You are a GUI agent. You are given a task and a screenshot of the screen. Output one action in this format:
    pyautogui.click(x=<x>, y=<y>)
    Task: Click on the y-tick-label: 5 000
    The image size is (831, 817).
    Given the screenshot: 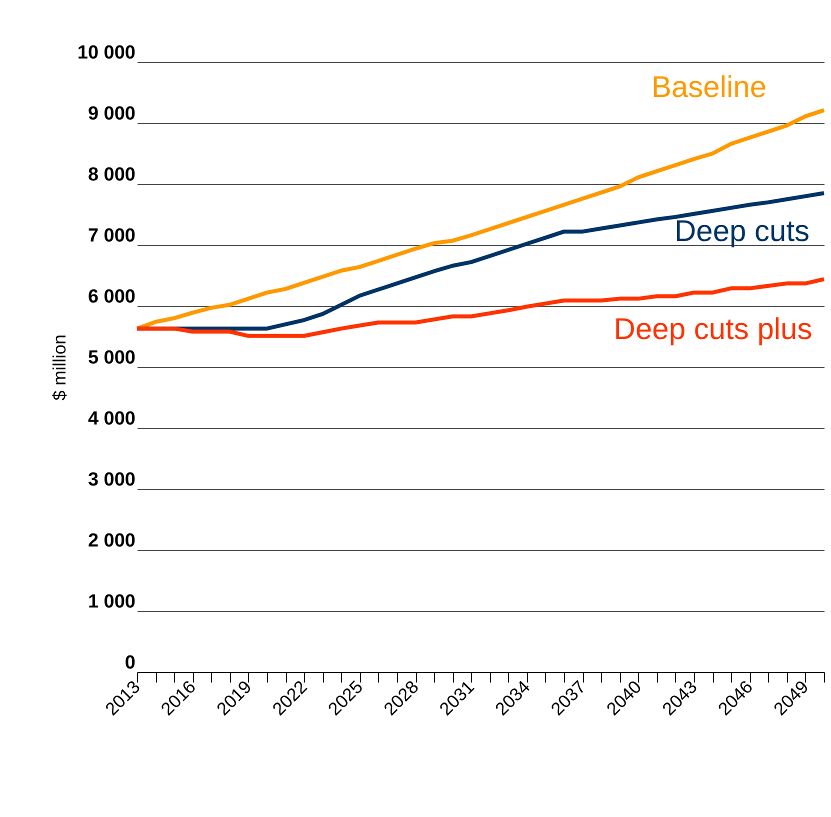 What is the action you would take?
    pyautogui.click(x=112, y=358)
    